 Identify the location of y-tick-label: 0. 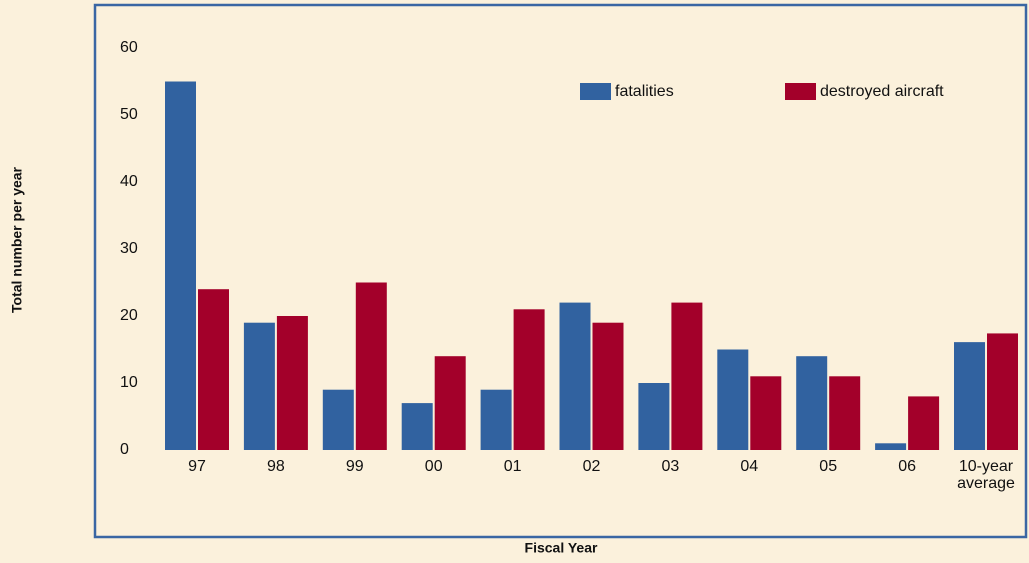
(124, 449).